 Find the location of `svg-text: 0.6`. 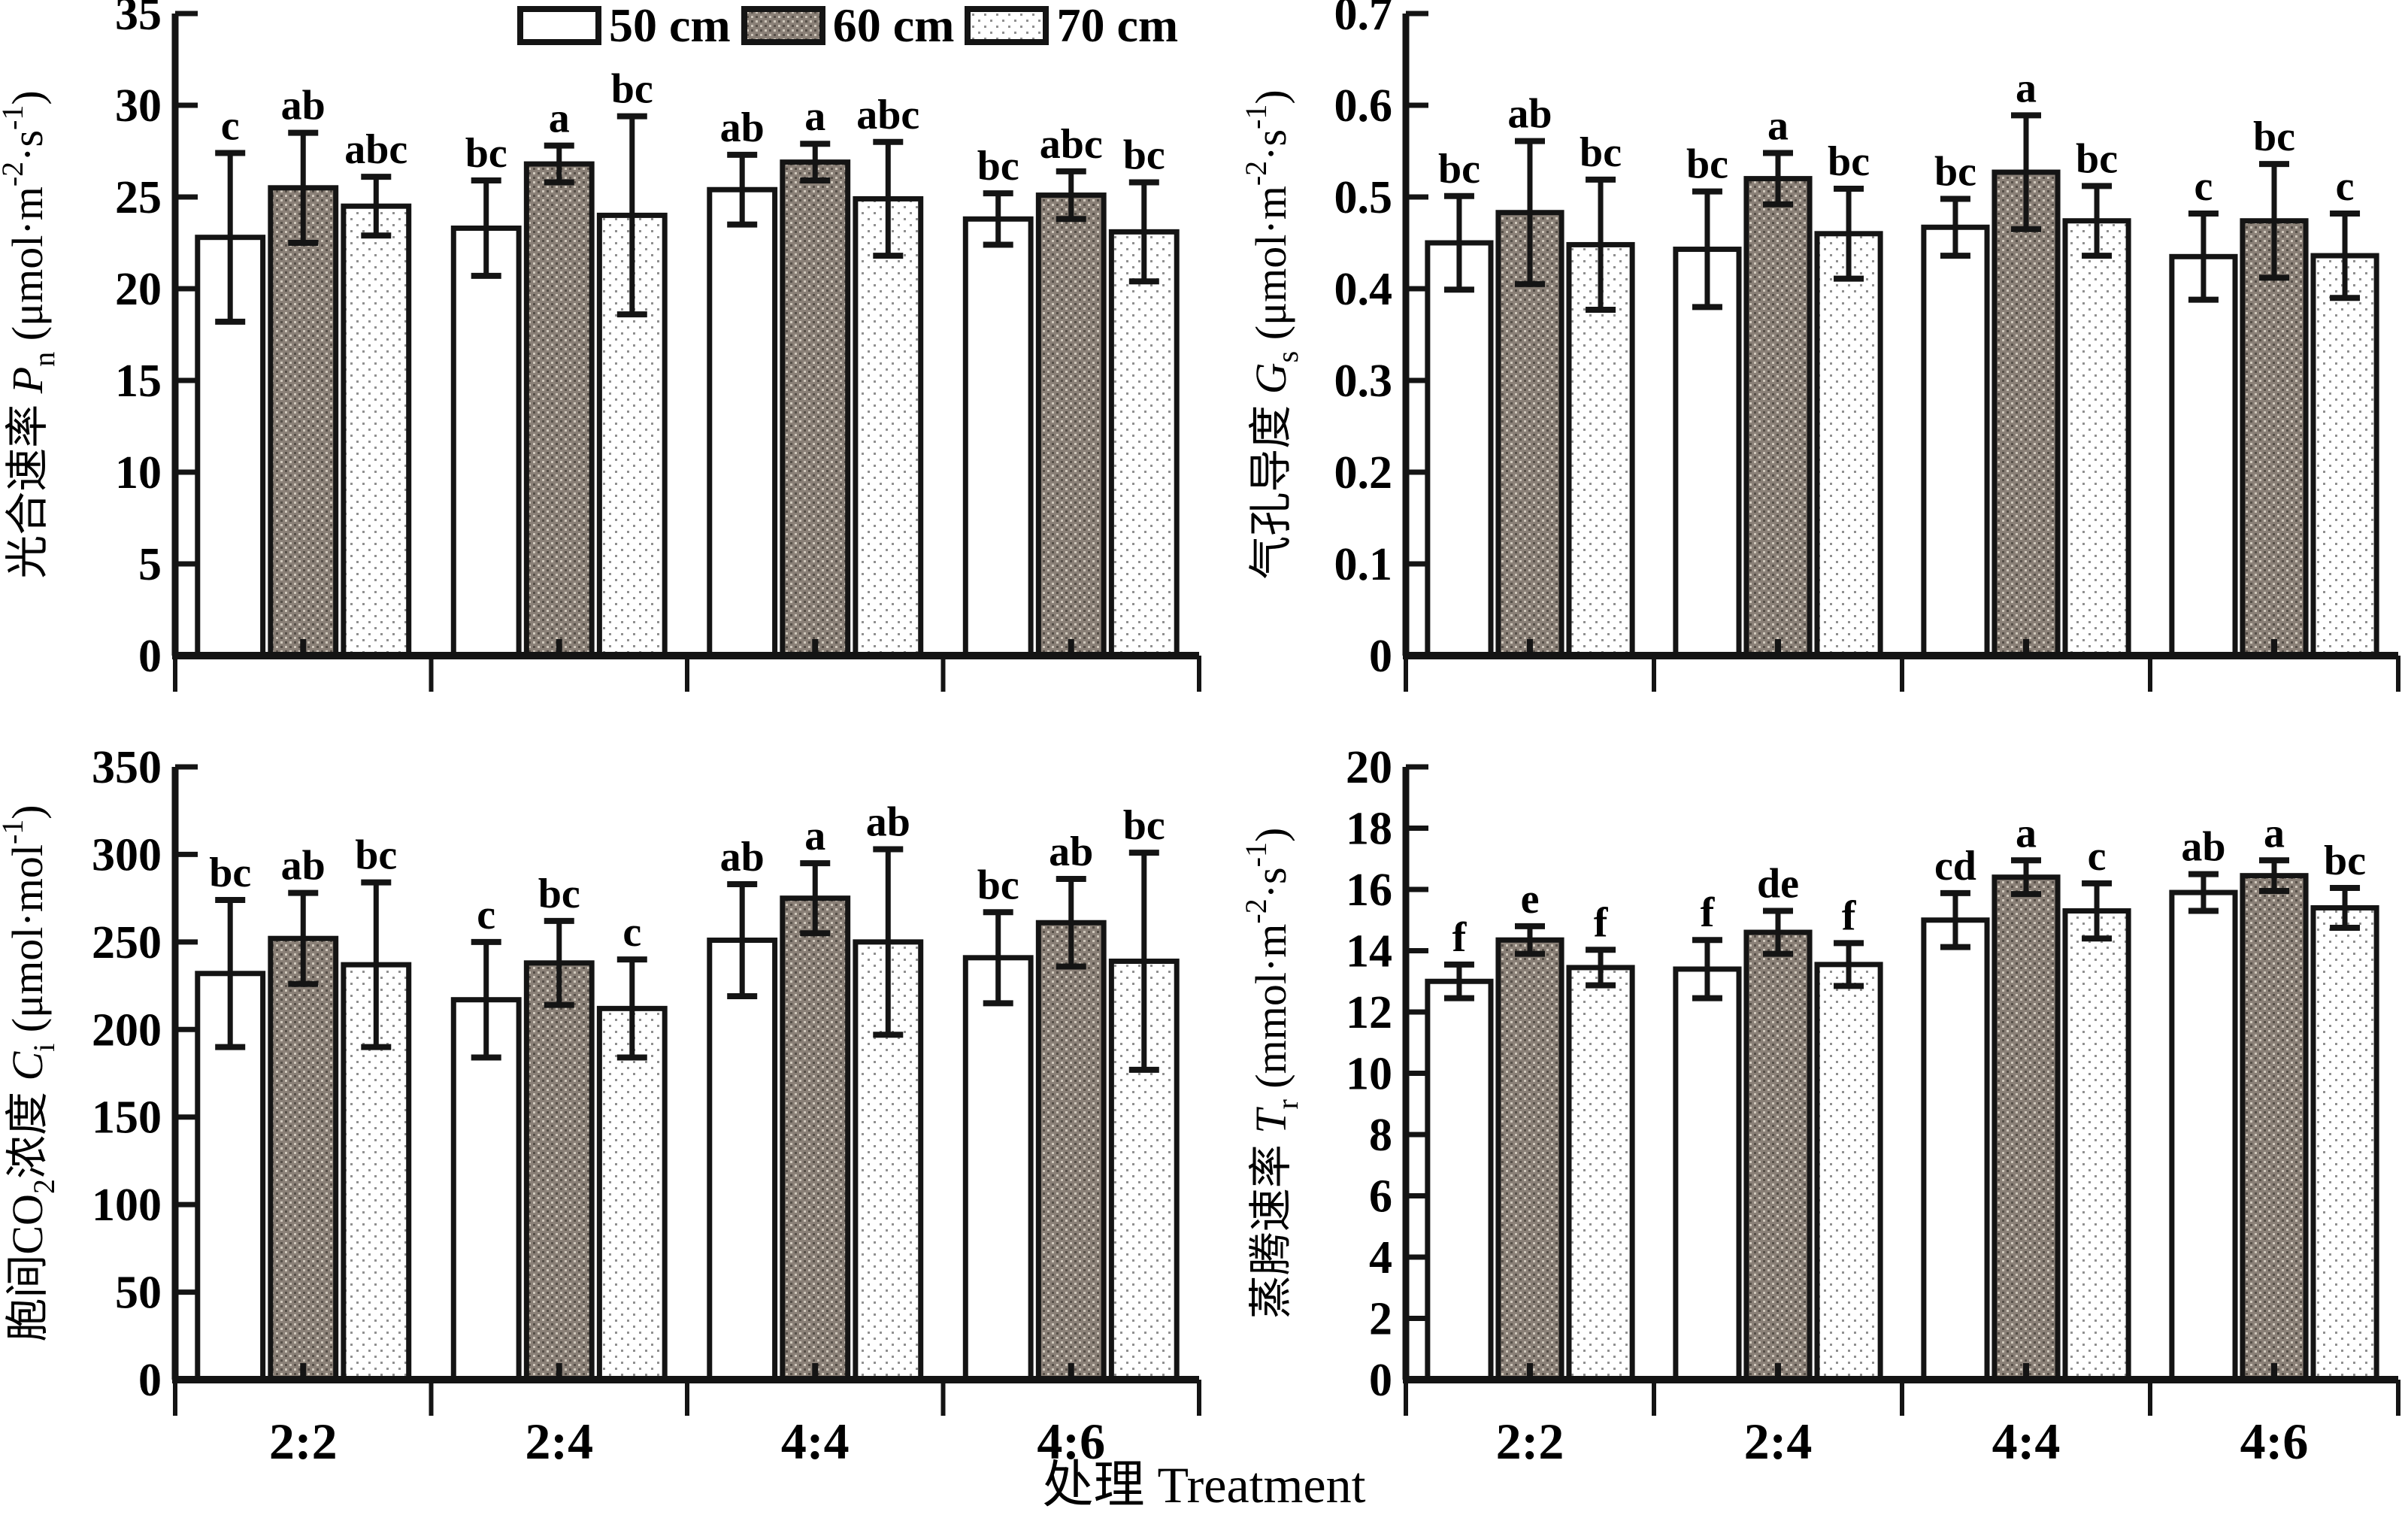

svg-text: 0.6 is located at coordinates (1363, 106).